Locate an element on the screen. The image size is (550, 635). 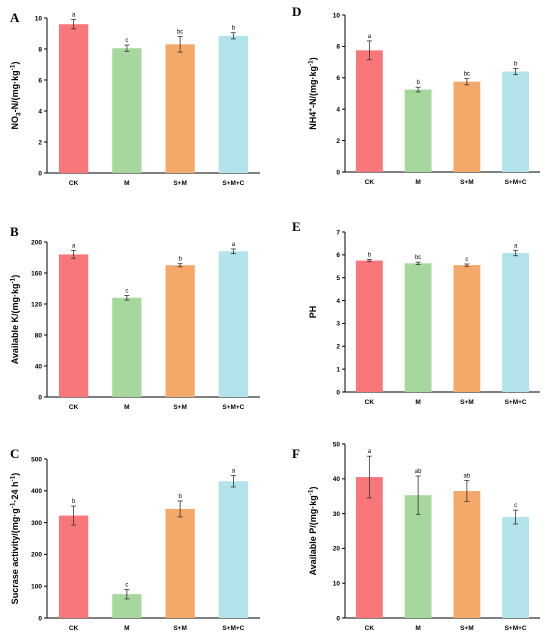
chart-panel-e: E 0 1 2 3 4 5 6 7 b CK bc Mc S+M a S+M+C PH is located at coordinates (416, 312).